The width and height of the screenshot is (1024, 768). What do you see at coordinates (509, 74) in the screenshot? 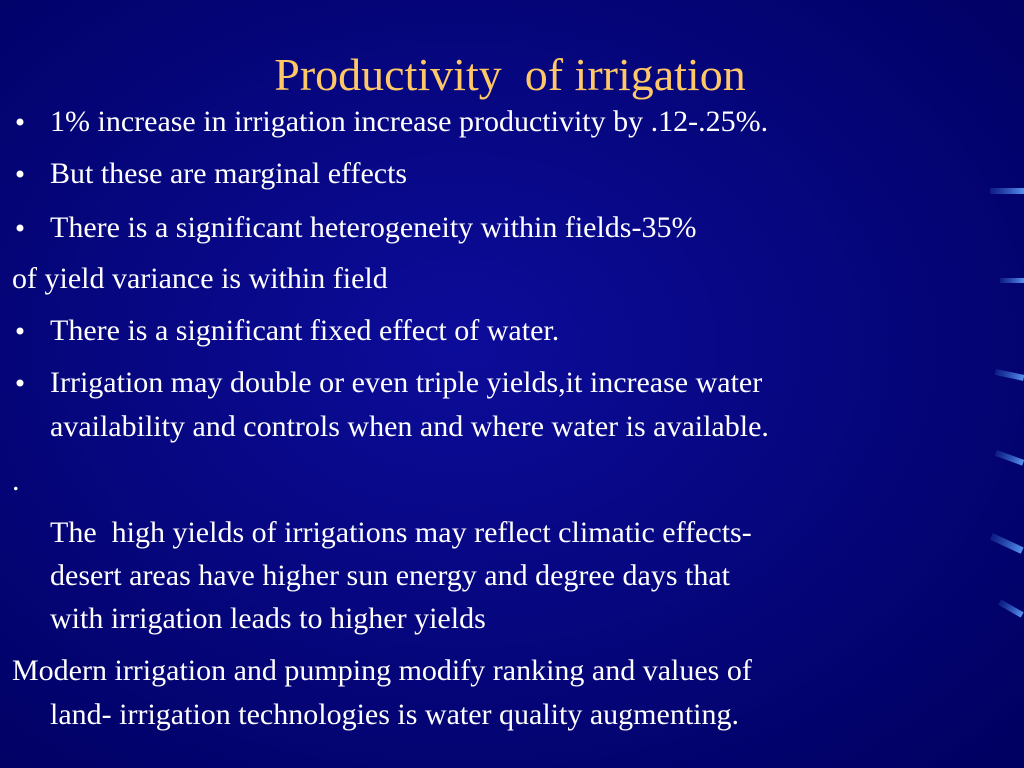
I see `slide-title: Productivity of irrigation` at bounding box center [509, 74].